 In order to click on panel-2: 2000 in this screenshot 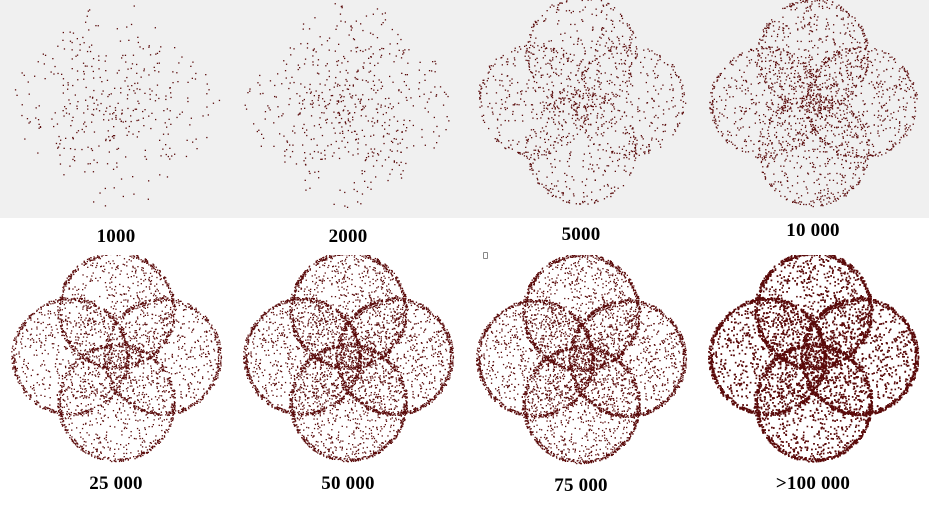, I will do `click(348, 125)`.